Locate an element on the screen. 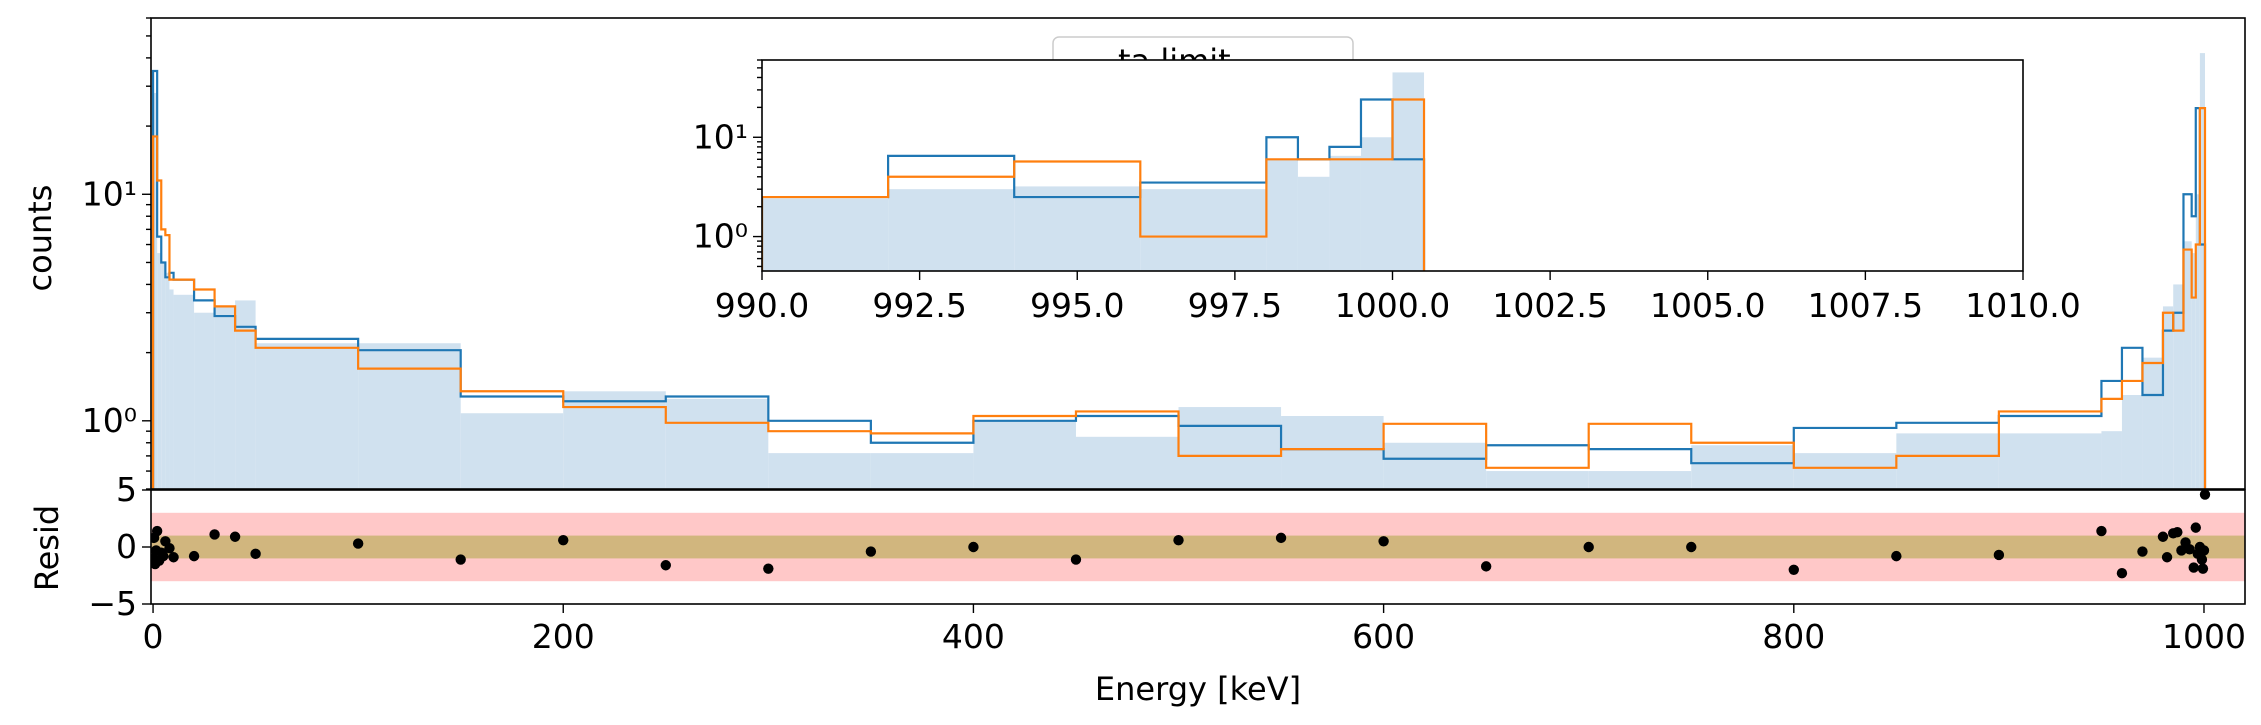 The height and width of the screenshot is (725, 2261). main-y-tick-label: 10⁰ is located at coordinates (109, 420).